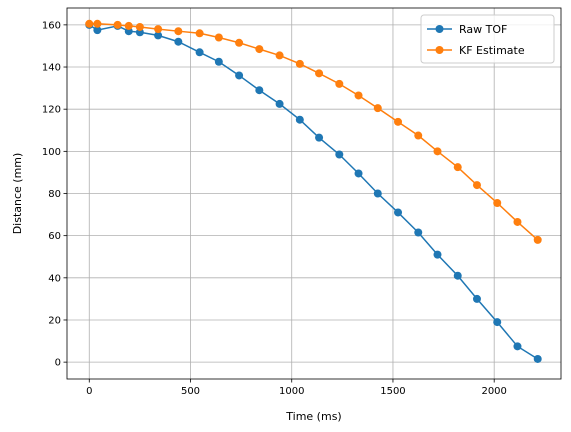  What do you see at coordinates (51, 68) in the screenshot?
I see `y-tick-label: 140` at bounding box center [51, 68].